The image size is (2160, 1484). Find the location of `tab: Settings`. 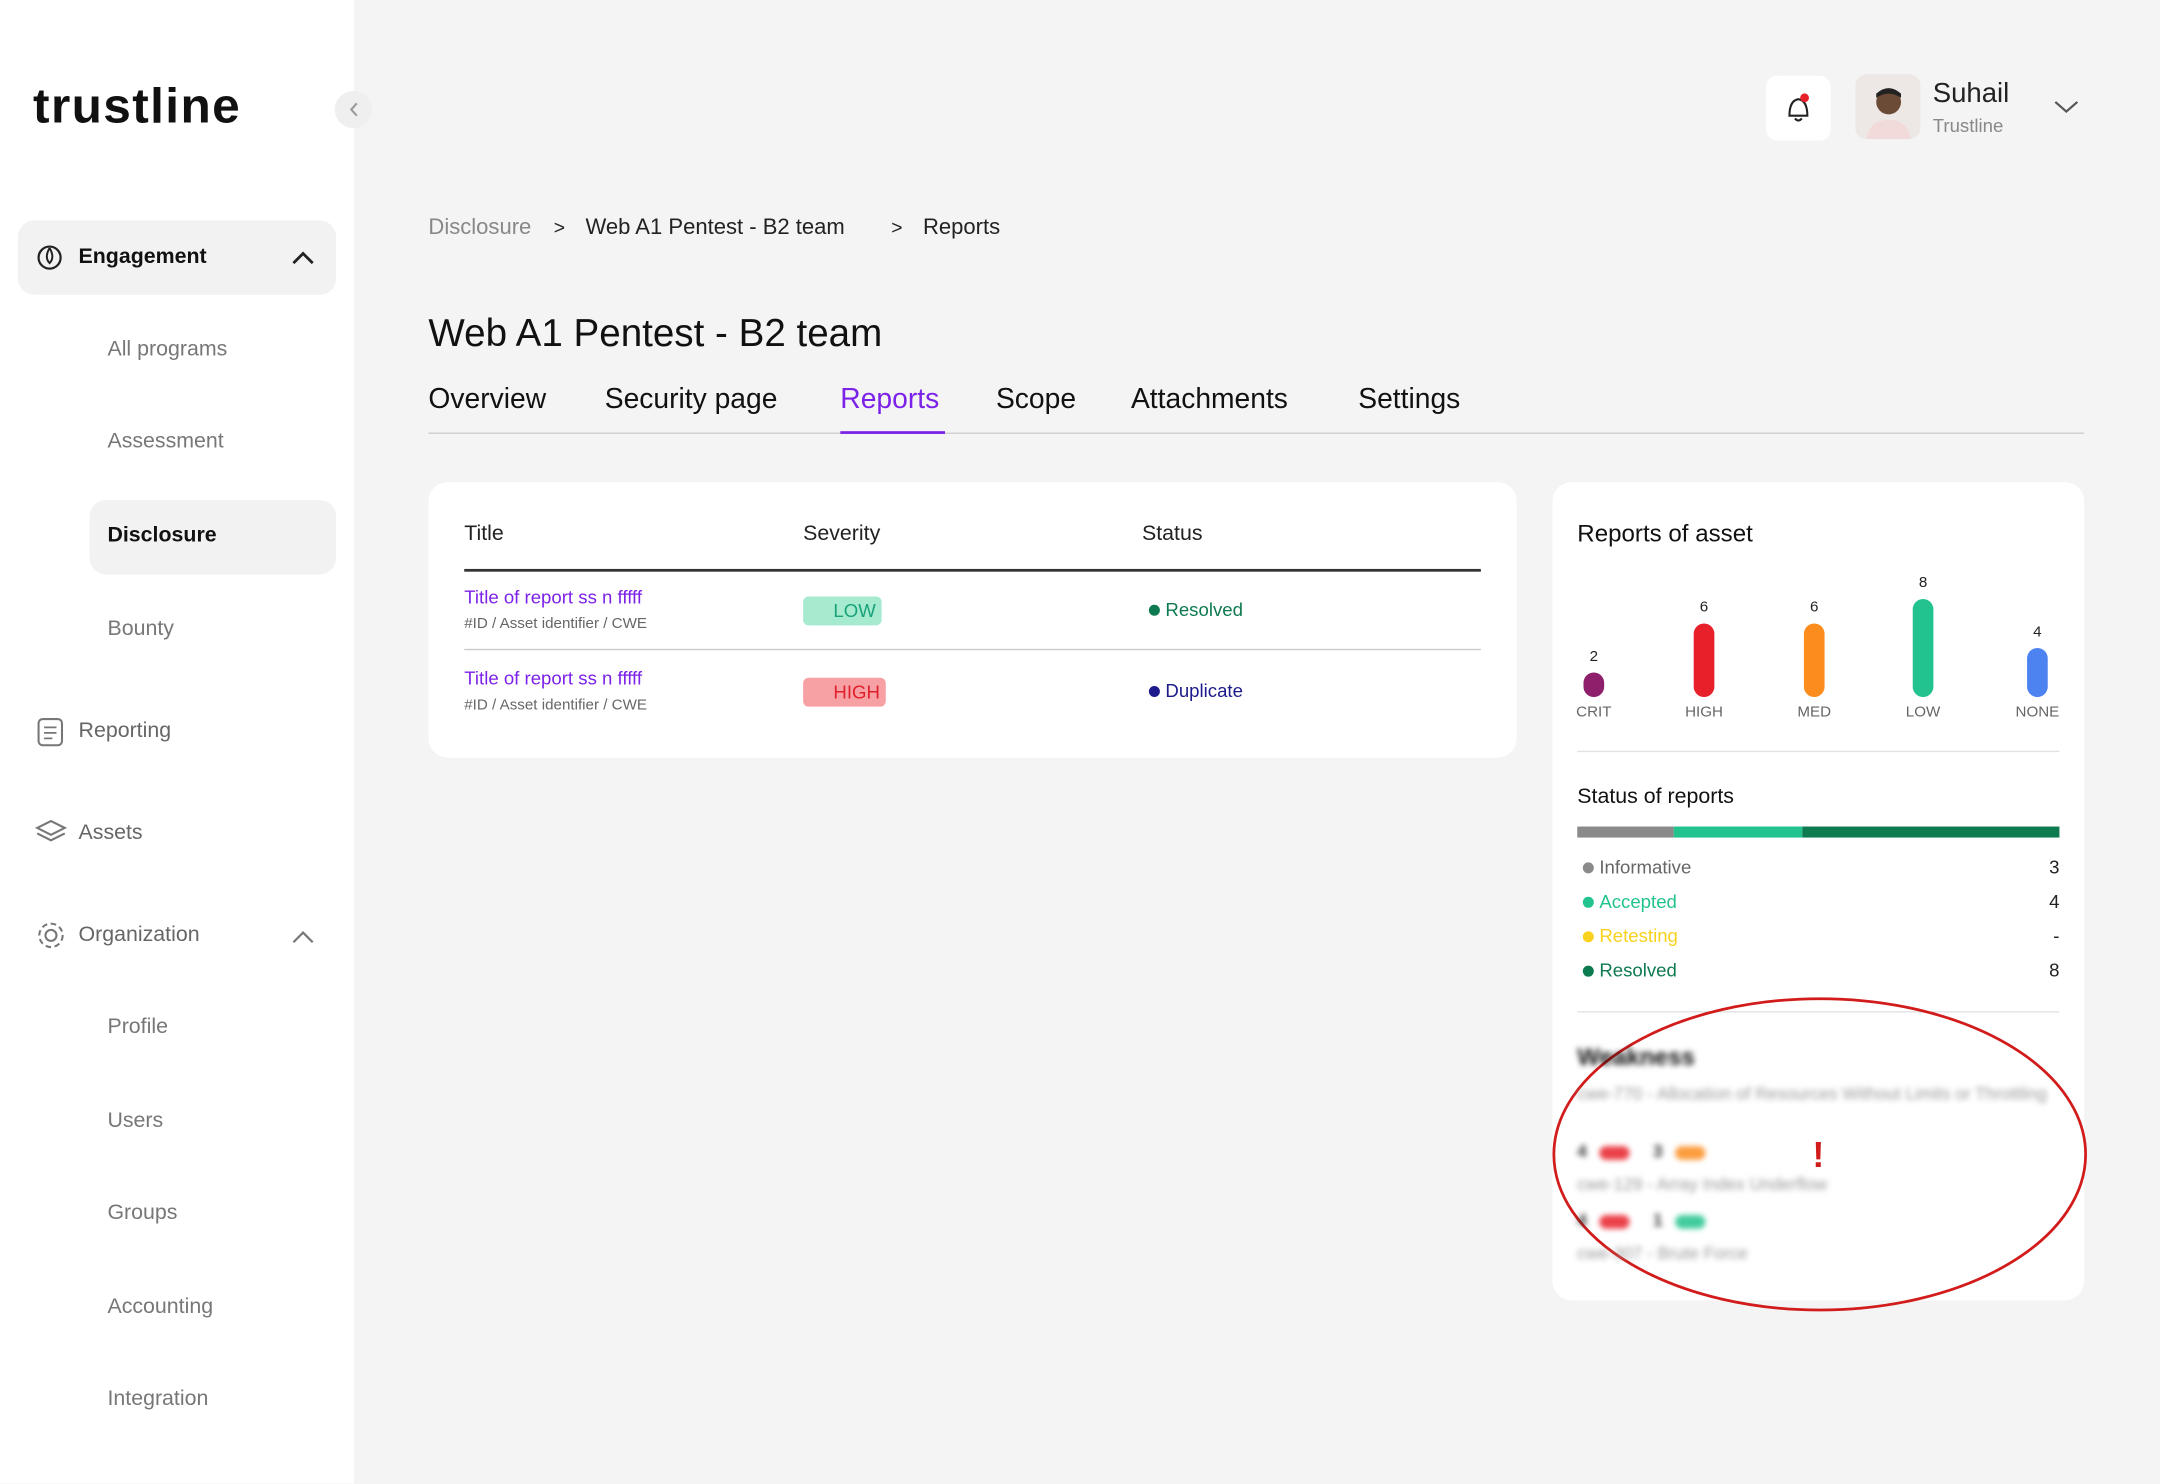

tab: Settings is located at coordinates (1409, 398).